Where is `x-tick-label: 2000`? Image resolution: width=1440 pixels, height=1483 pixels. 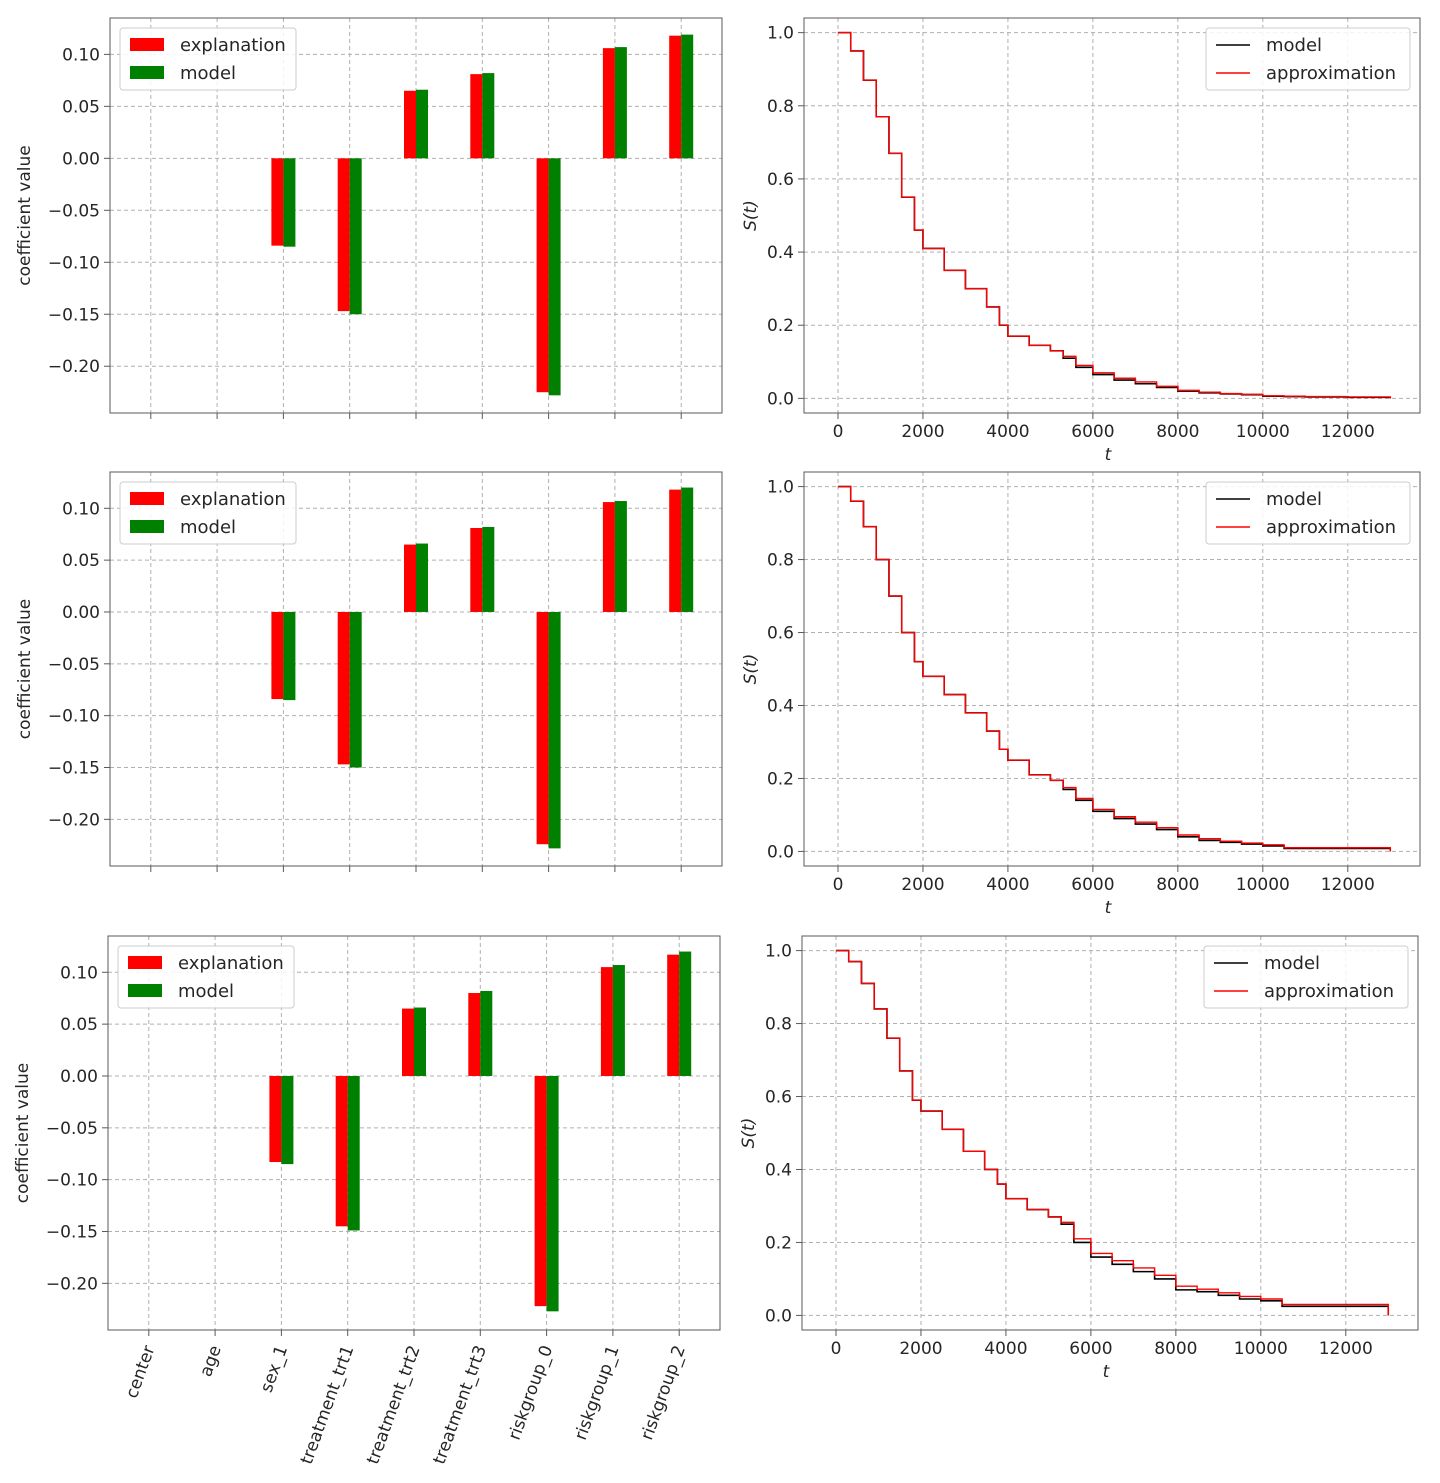 x-tick-label: 2000 is located at coordinates (922, 432).